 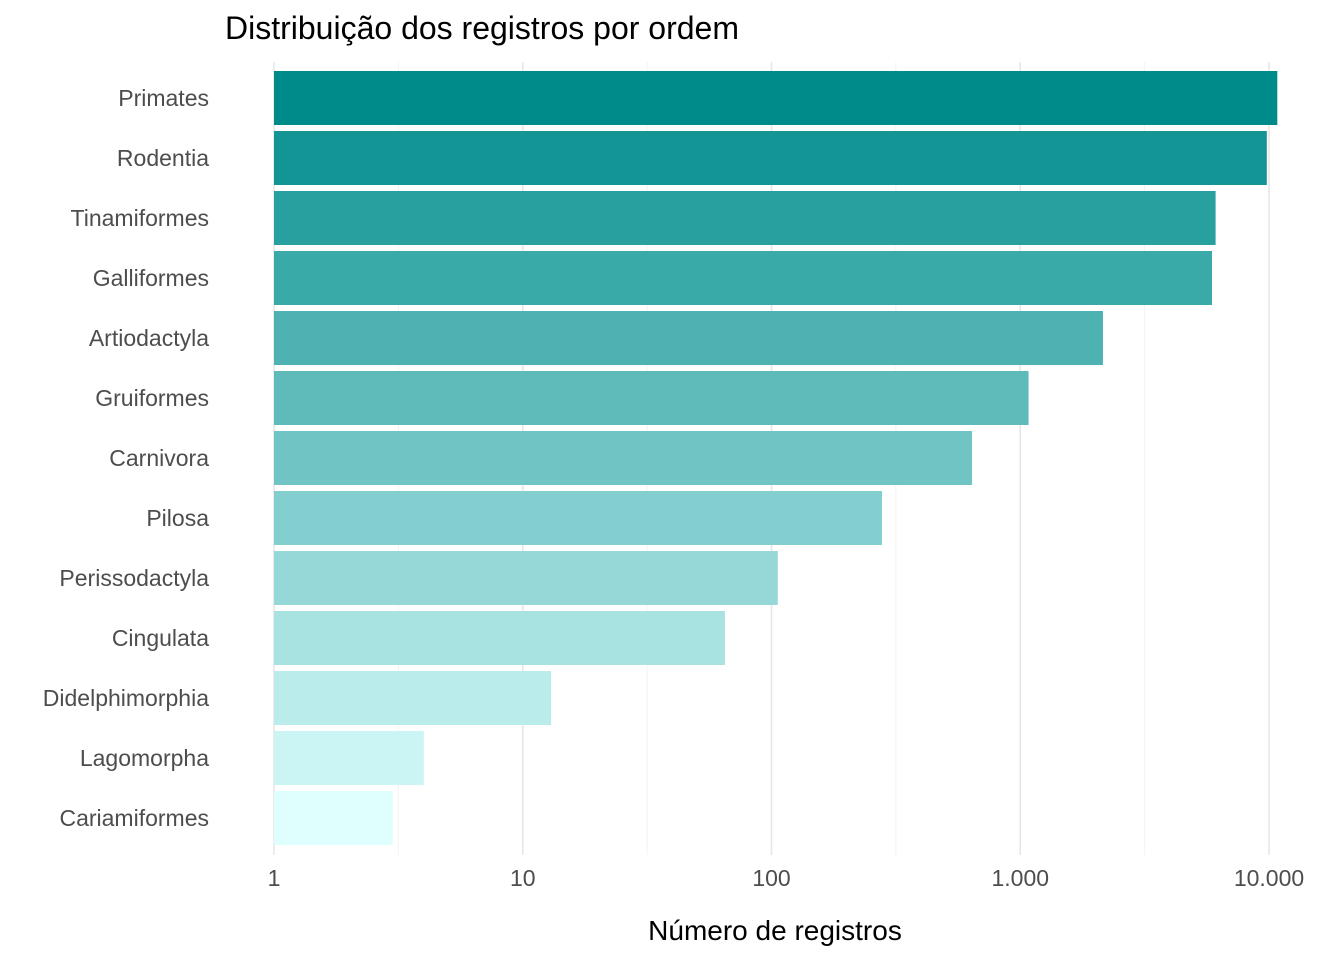 What do you see at coordinates (274, 878) in the screenshot?
I see `x-tick-label: 1` at bounding box center [274, 878].